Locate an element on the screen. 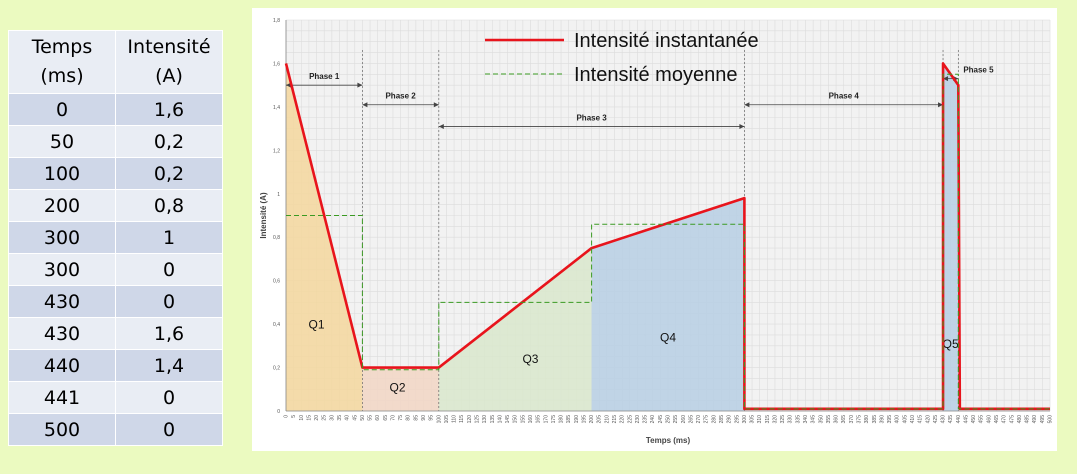 The width and height of the screenshot is (1077, 474). x-tick-label: 75 is located at coordinates (401, 418).